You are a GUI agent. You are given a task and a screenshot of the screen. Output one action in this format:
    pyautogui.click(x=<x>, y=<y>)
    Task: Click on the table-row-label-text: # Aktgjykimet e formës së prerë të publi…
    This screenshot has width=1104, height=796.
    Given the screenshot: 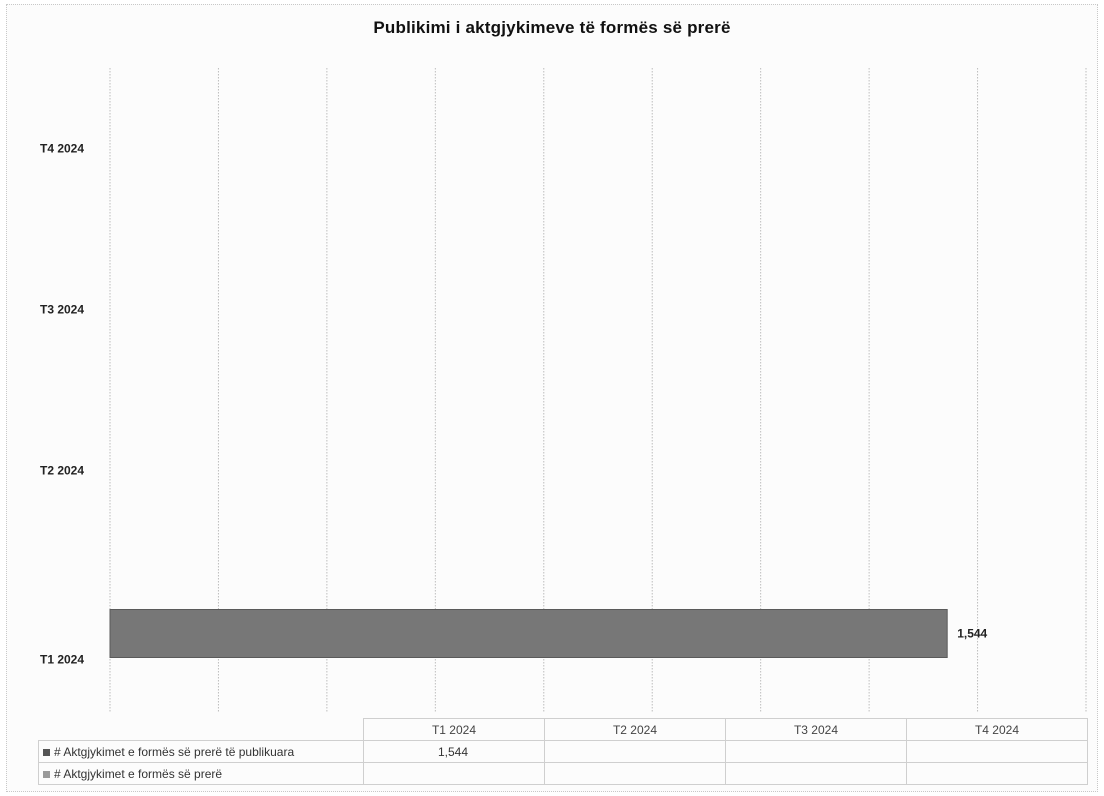 What is the action you would take?
    pyautogui.click(x=174, y=751)
    